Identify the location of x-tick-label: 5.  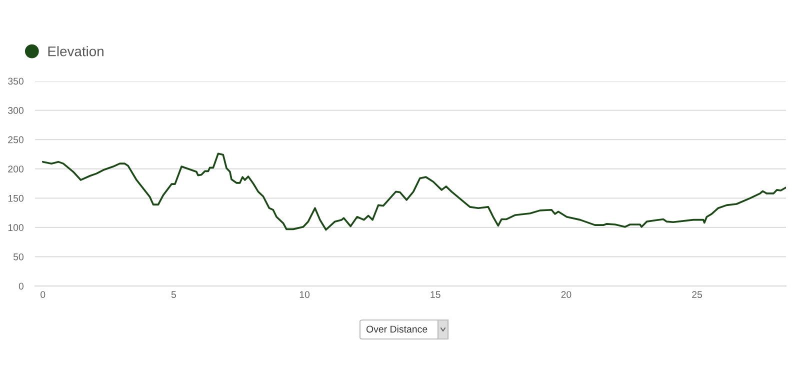
(173, 294).